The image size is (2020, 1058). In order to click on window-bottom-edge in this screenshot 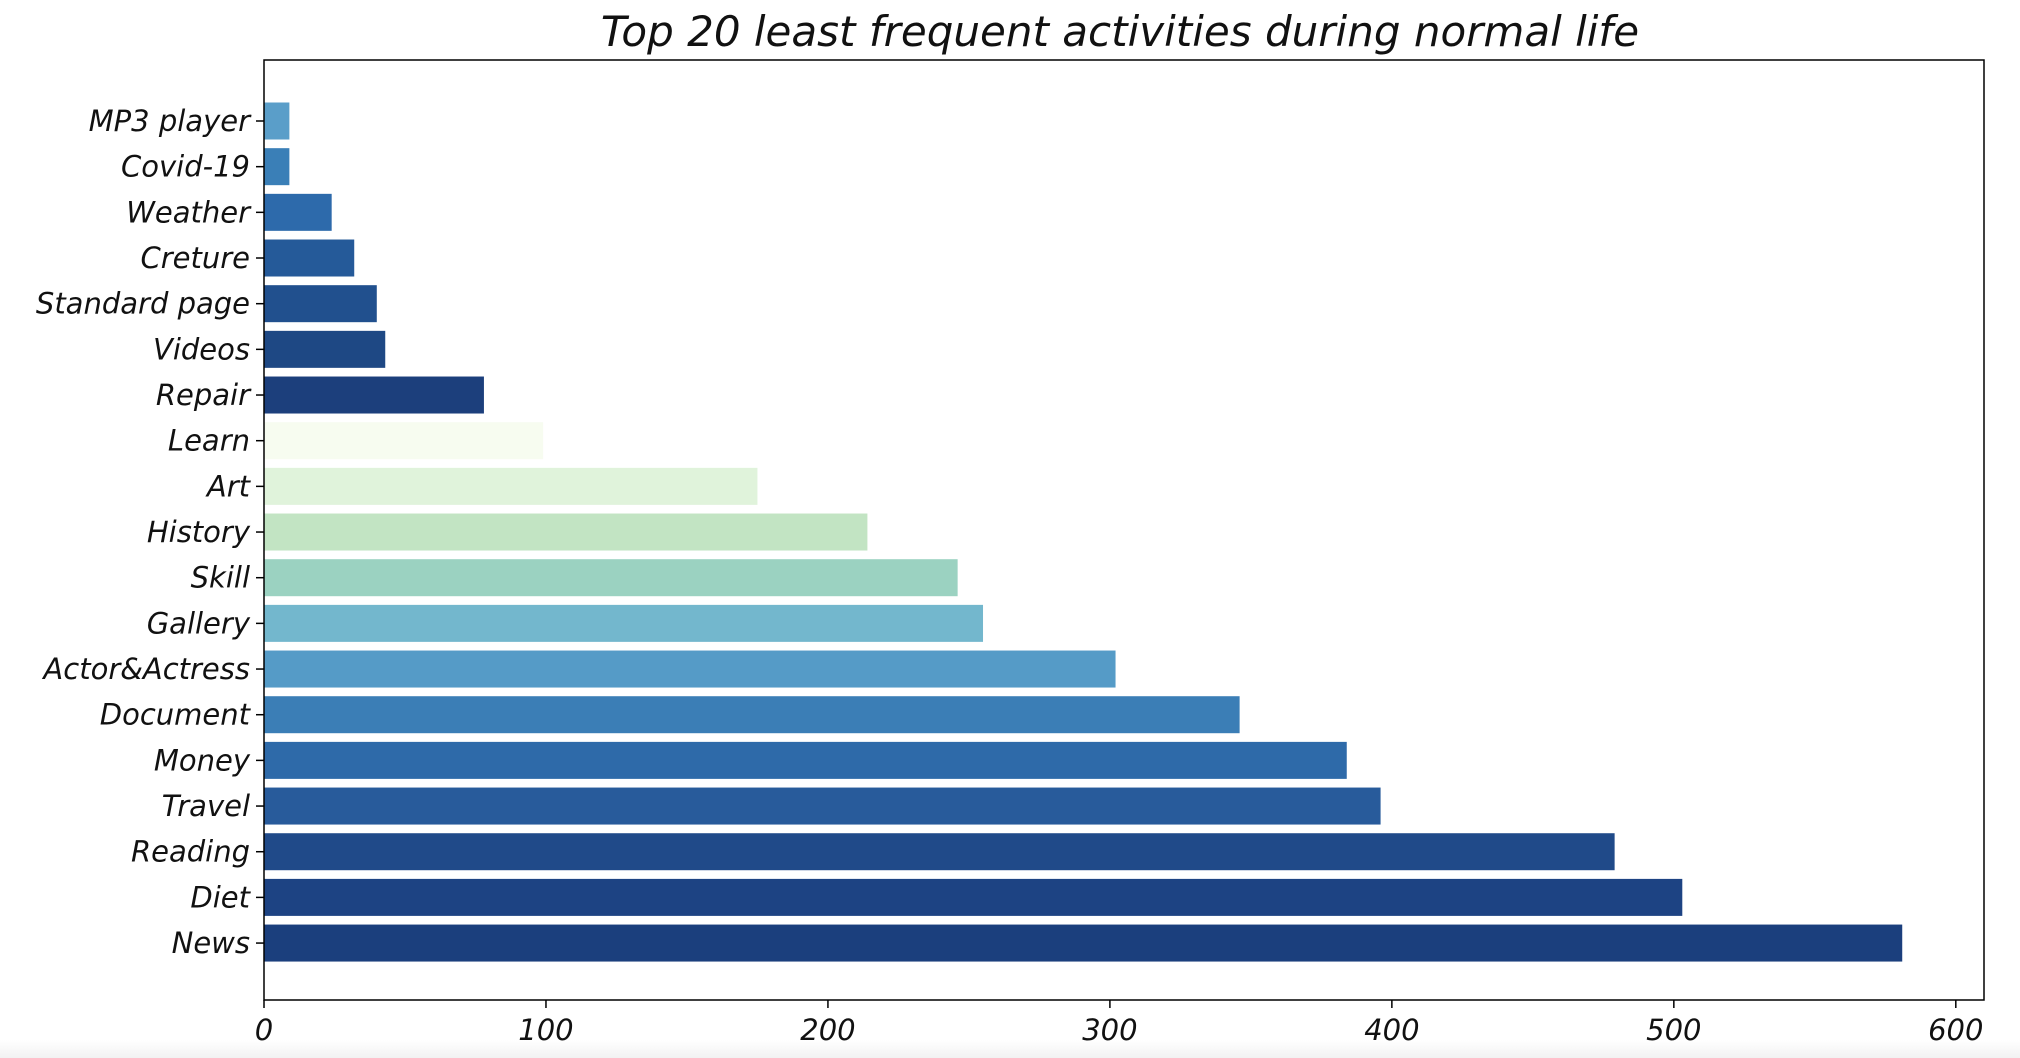, I will do `click(1010, 1049)`.